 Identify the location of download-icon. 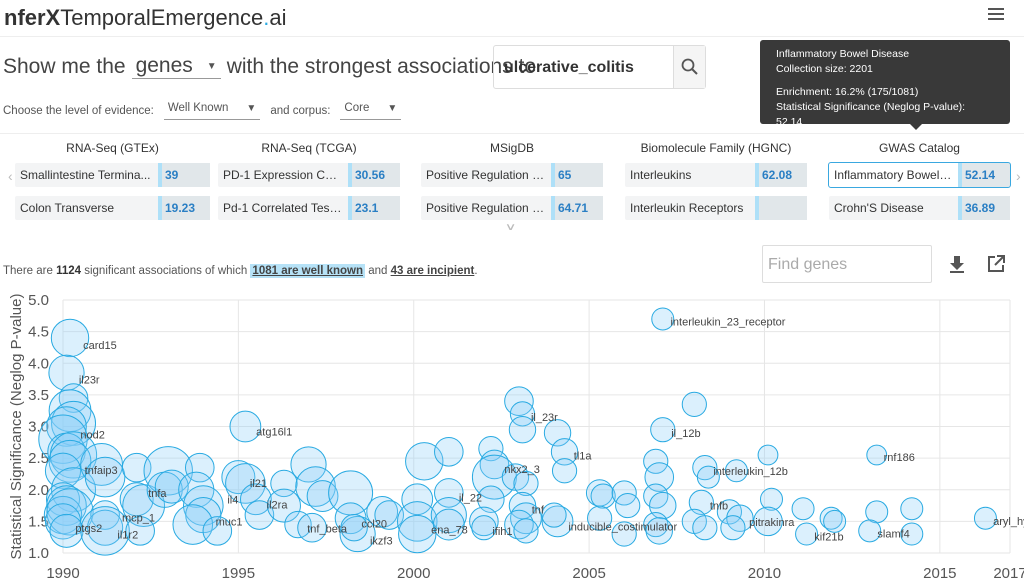
(957, 264).